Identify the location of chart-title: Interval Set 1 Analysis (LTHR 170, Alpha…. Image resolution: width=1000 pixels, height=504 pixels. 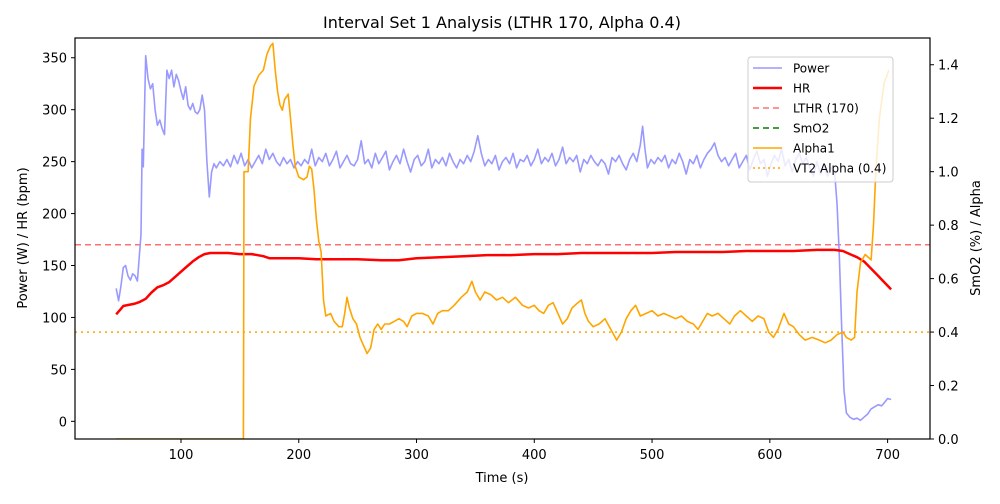
(502, 22).